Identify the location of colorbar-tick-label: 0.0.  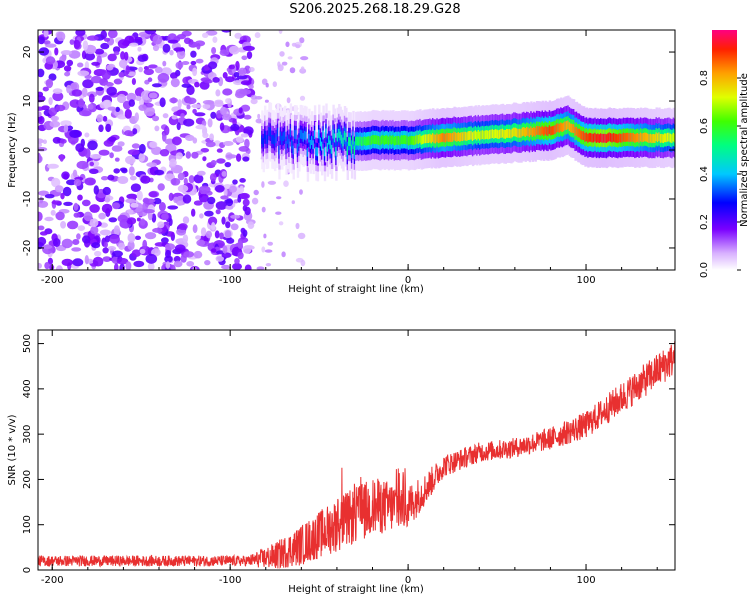
(704, 270).